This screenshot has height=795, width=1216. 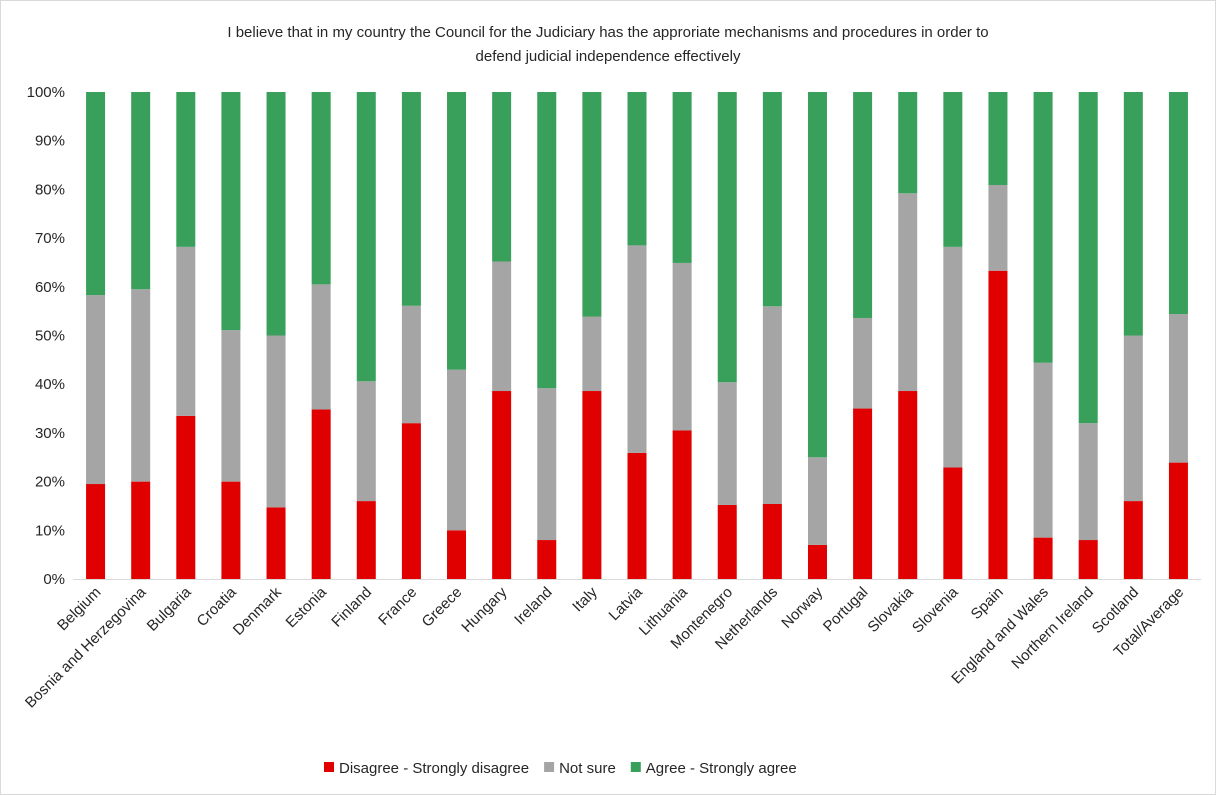 What do you see at coordinates (50, 530) in the screenshot?
I see `y-tick-label: 10%` at bounding box center [50, 530].